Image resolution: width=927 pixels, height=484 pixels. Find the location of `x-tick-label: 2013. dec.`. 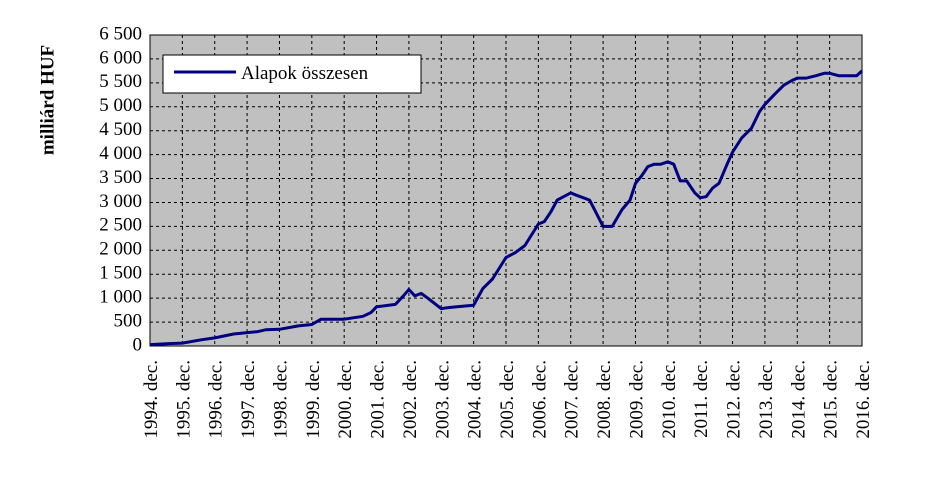

x-tick-label: 2013. dec. is located at coordinates (766, 399).